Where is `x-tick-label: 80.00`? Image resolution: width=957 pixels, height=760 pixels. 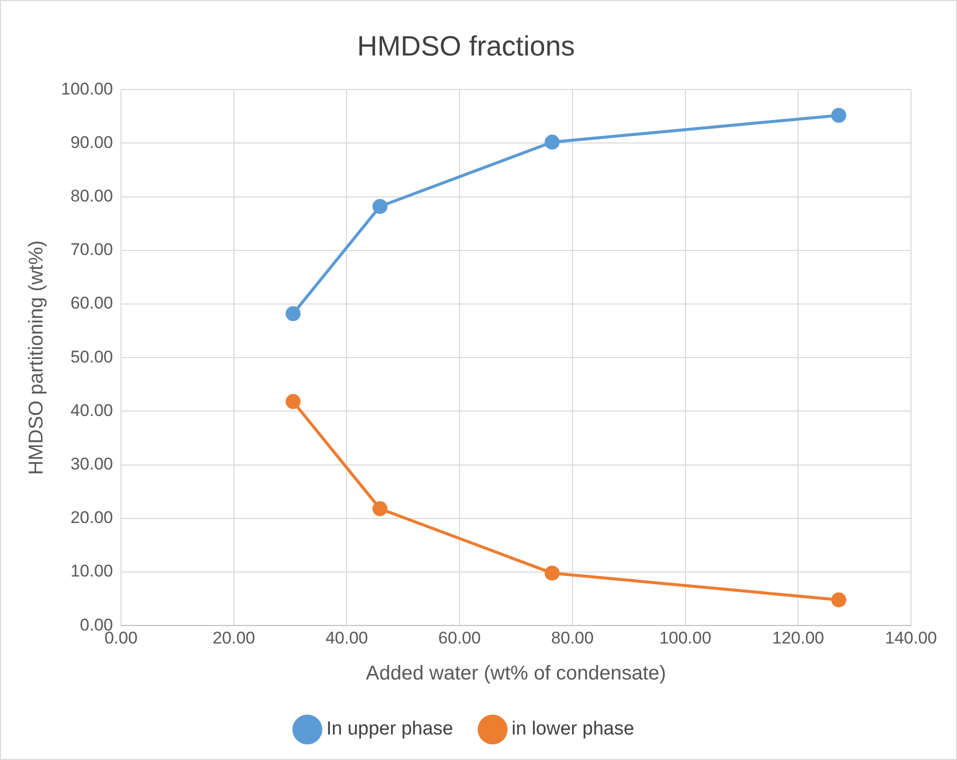 x-tick-label: 80.00 is located at coordinates (572, 638).